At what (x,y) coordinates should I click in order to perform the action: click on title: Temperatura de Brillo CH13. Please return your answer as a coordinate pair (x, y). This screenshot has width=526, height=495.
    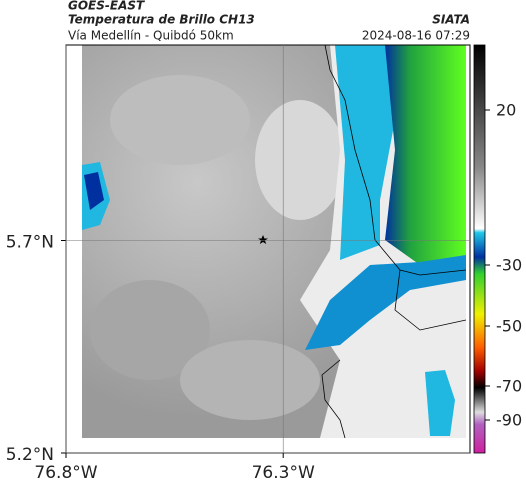
    Looking at the image, I should click on (161, 20).